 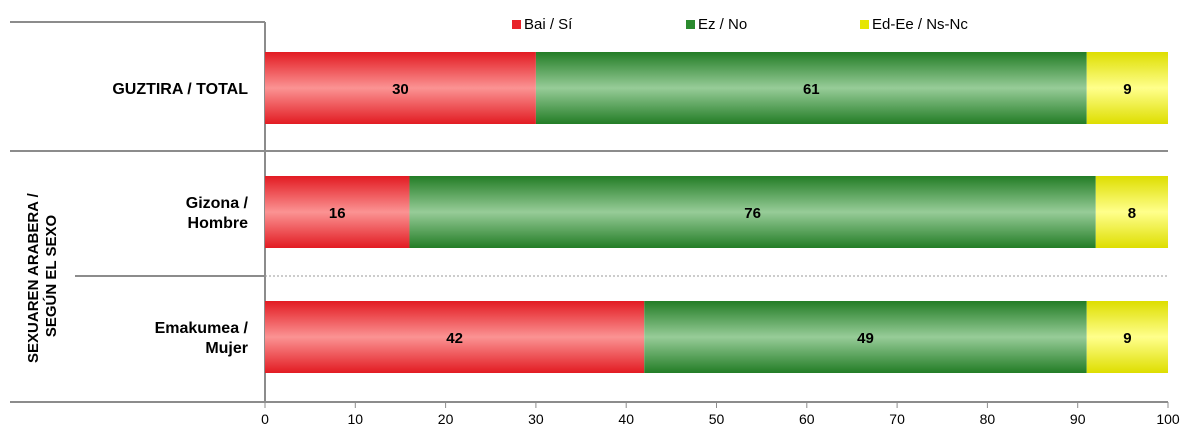 I want to click on group-label-line2: SEGÚN EL SEXO, so click(x=51, y=276).